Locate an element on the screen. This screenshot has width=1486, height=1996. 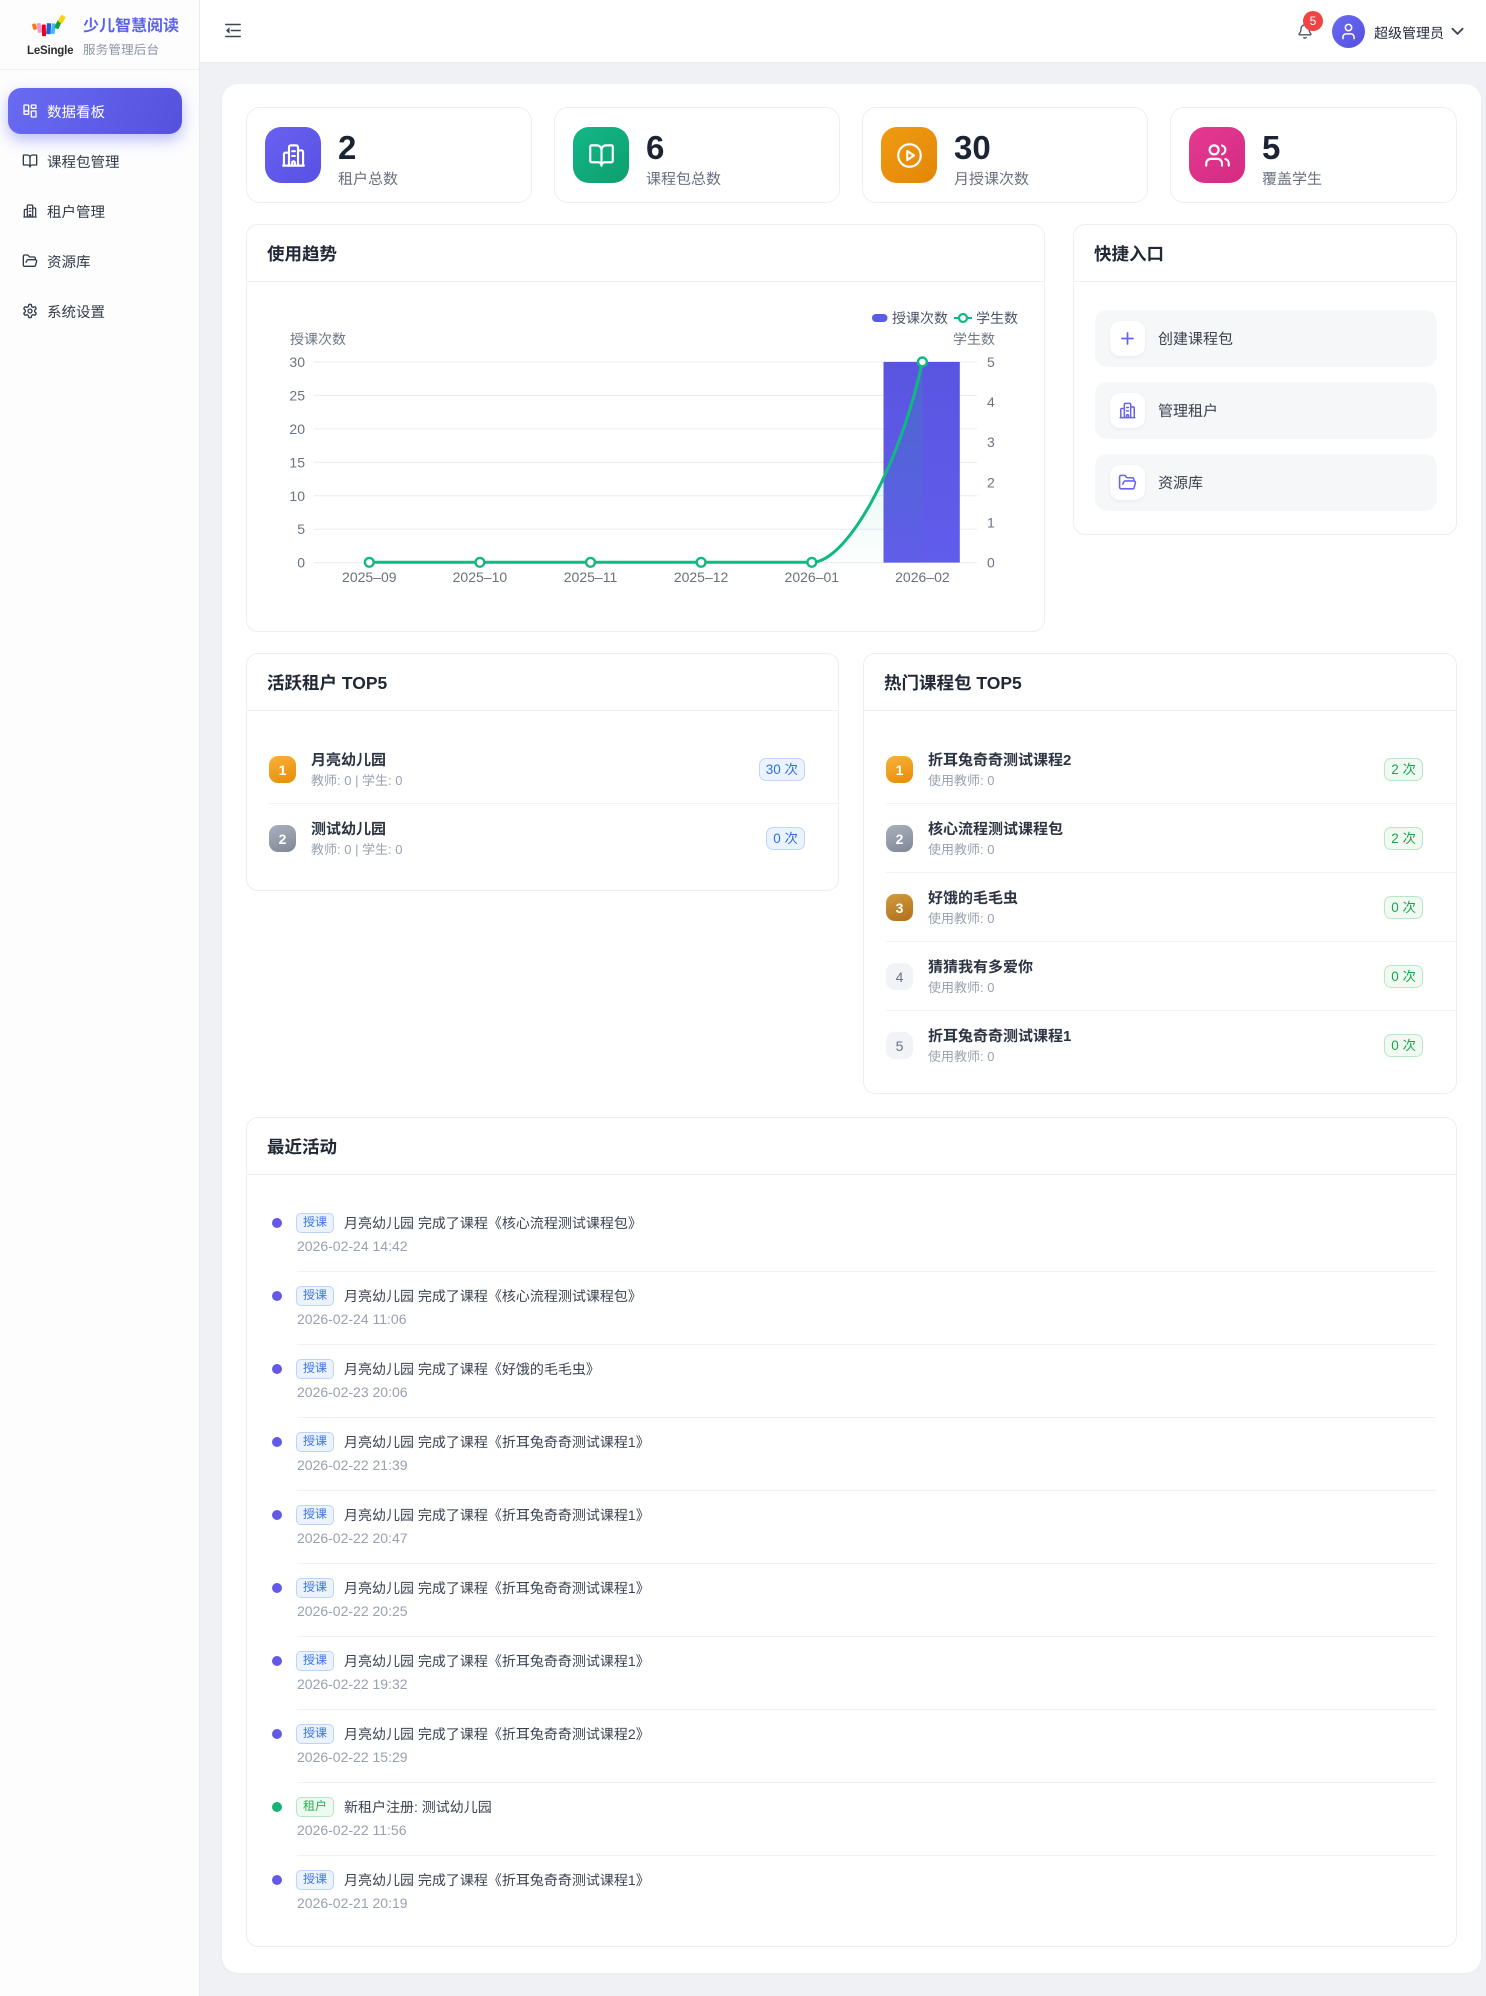
svg-text: 30 is located at coordinates (297, 362).